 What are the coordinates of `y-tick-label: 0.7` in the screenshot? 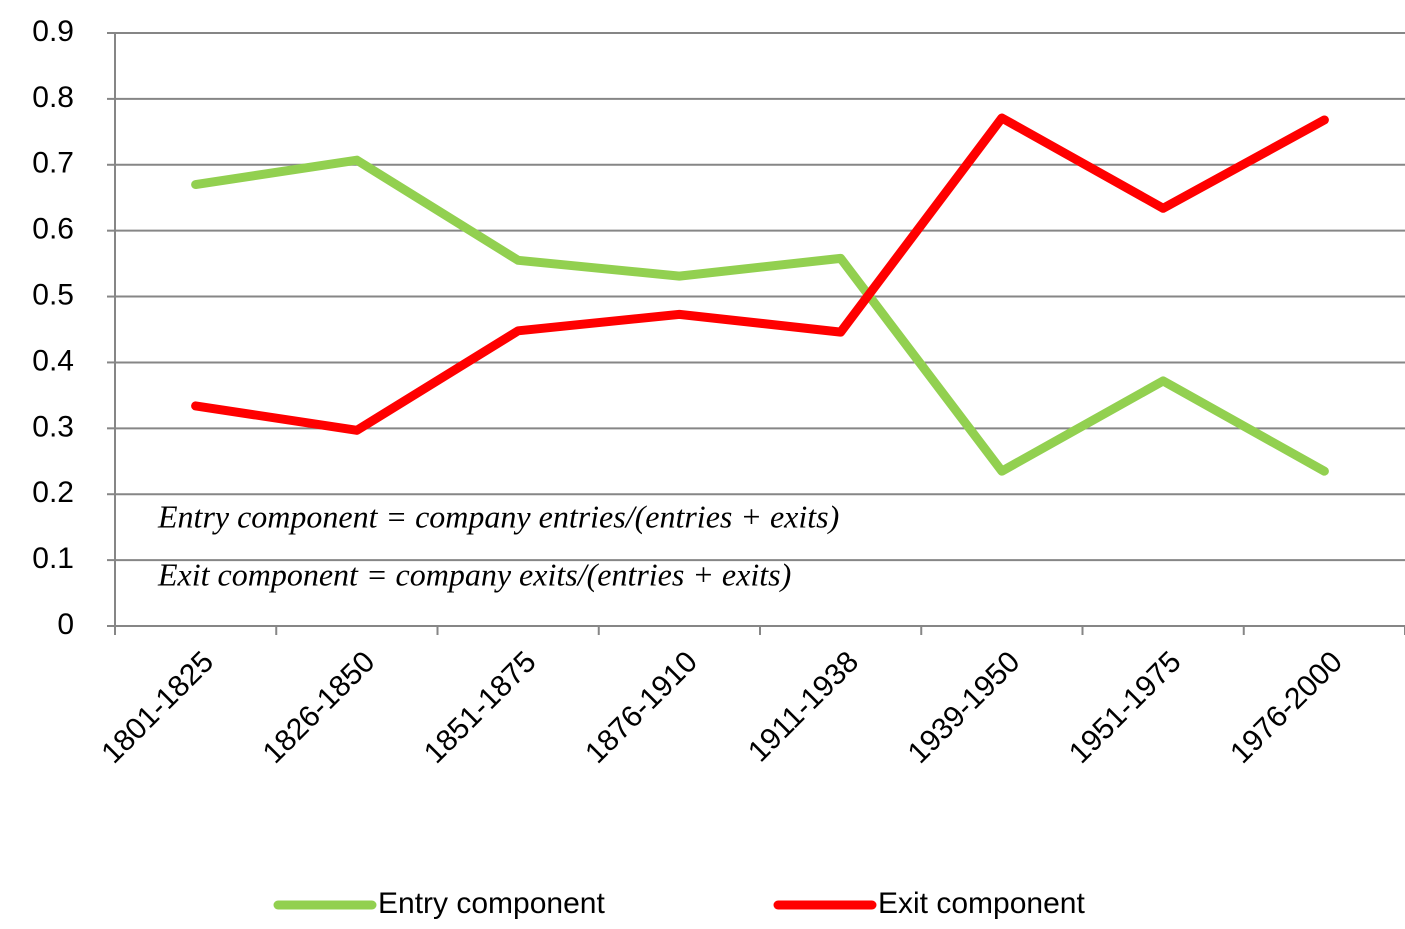 It's located at (53, 163).